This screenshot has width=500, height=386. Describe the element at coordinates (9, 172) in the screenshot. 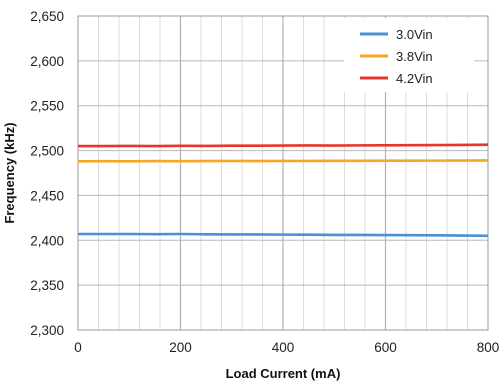

I see `y-axis-title: Frequency (kHz)` at that location.